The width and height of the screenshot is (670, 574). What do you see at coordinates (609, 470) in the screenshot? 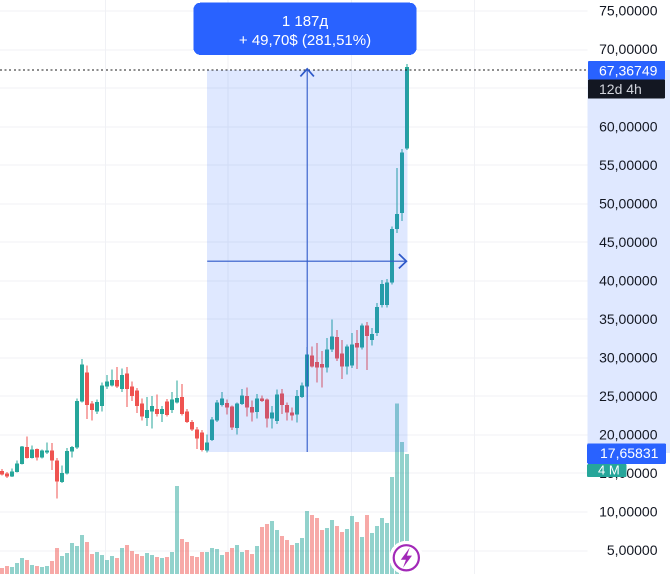
I see `svg-text: 4 M` at bounding box center [609, 470].